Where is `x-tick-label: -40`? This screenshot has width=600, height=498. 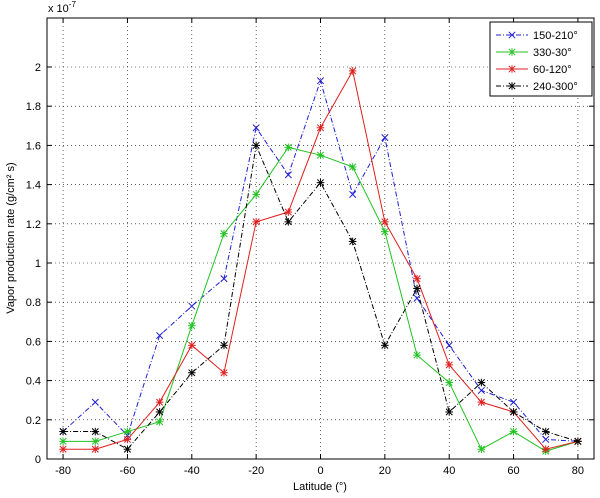
x-tick-label: -40 is located at coordinates (192, 471).